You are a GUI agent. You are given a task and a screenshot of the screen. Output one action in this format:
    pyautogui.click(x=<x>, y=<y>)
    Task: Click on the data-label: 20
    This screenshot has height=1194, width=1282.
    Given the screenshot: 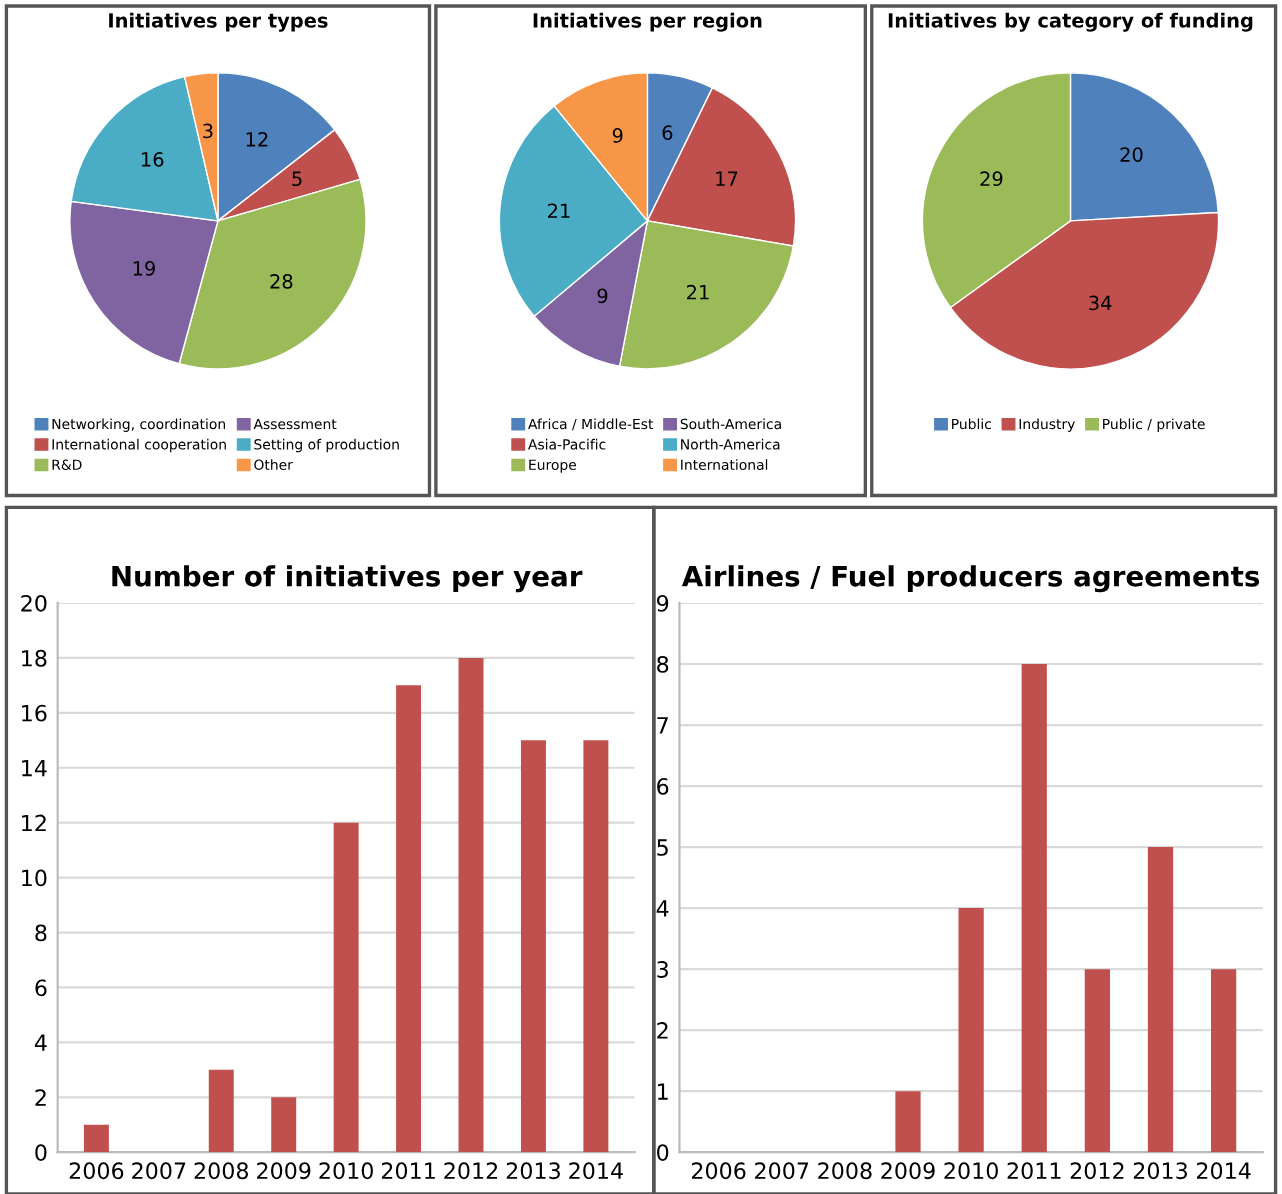 What is the action you would take?
    pyautogui.click(x=1131, y=154)
    